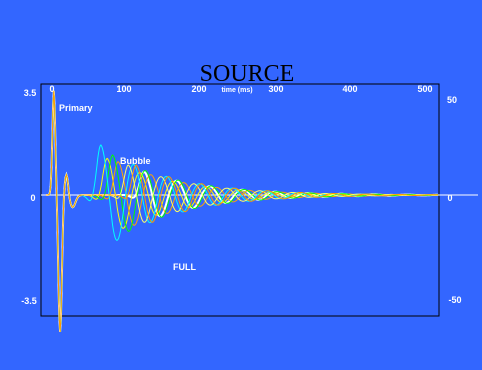  Describe the element at coordinates (51, 89) in the screenshot. I see `x-tick-label: 0` at that location.